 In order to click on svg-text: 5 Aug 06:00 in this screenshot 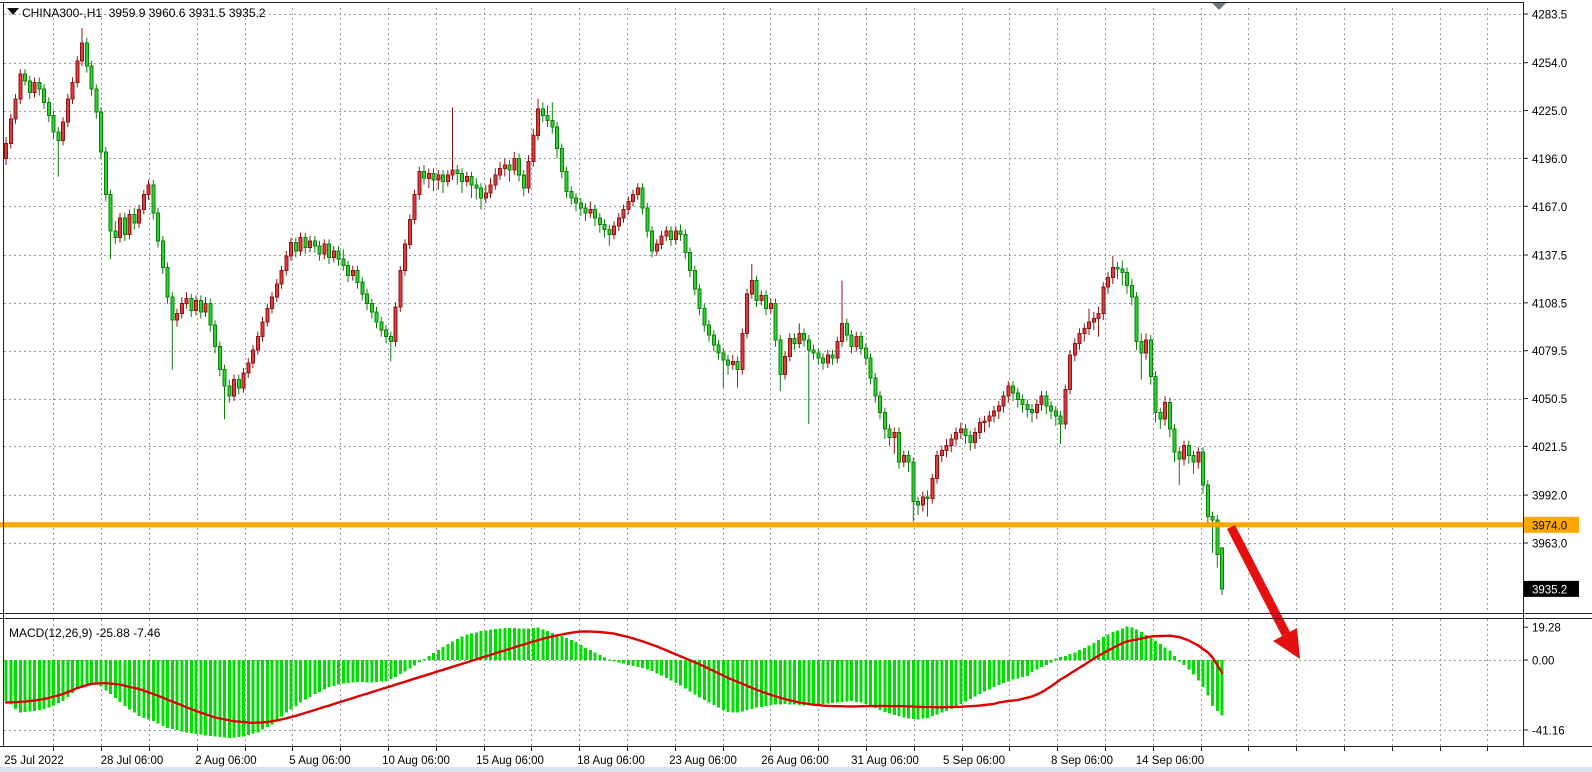, I will do `click(319, 761)`.